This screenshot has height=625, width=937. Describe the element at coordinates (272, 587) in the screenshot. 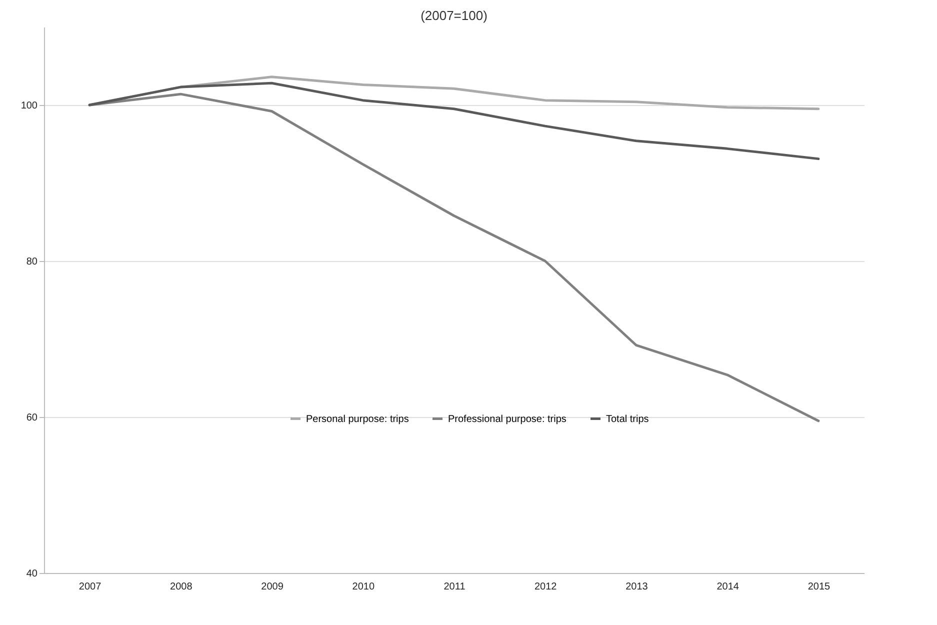

I see `x-tick-label: 2009` at that location.